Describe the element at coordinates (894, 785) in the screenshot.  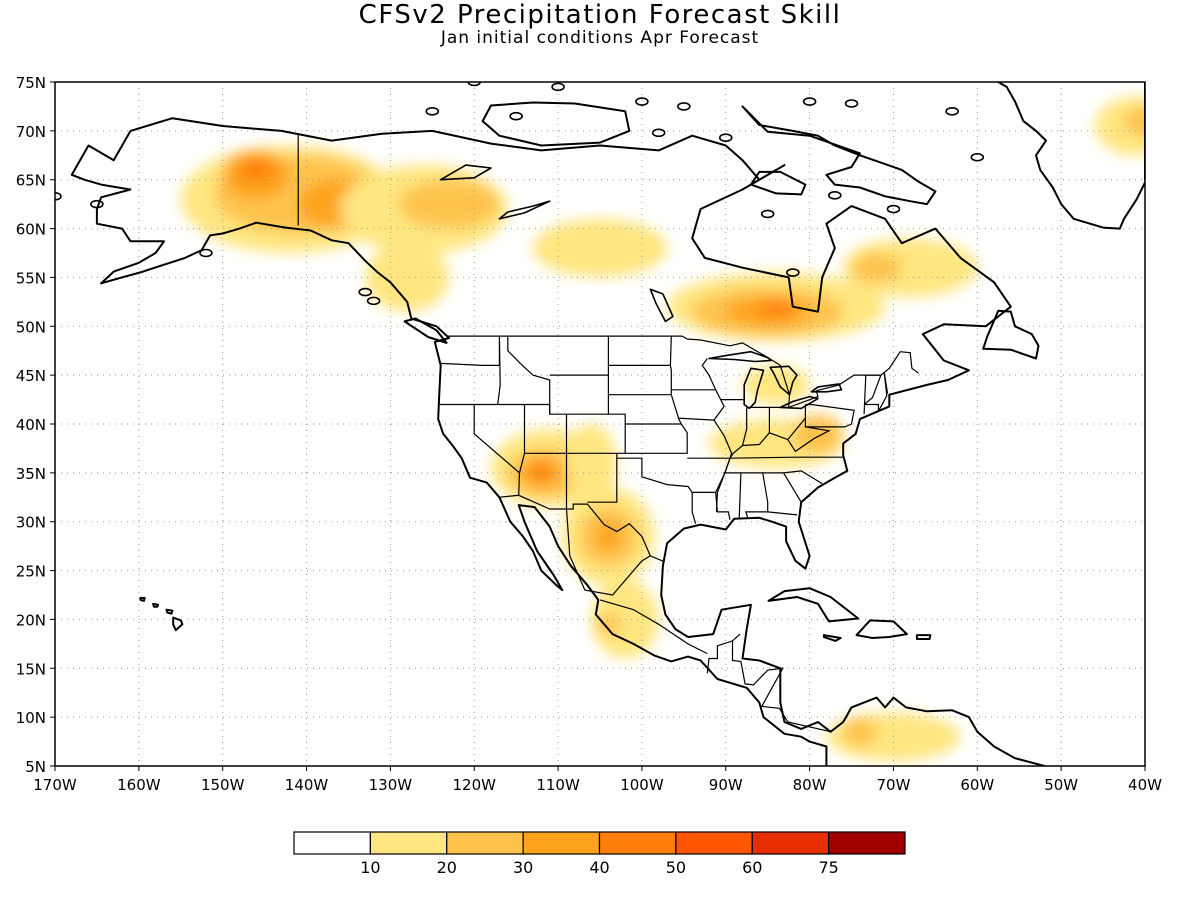
I see `lon-tick-label: 70W` at that location.